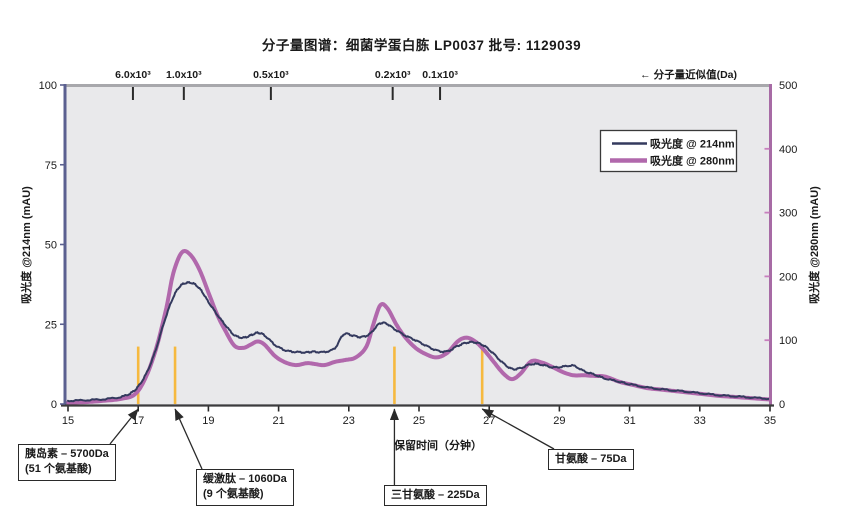  Describe the element at coordinates (393, 75) in the screenshot. I see `mw-tick-label: 0.2x10³` at that location.